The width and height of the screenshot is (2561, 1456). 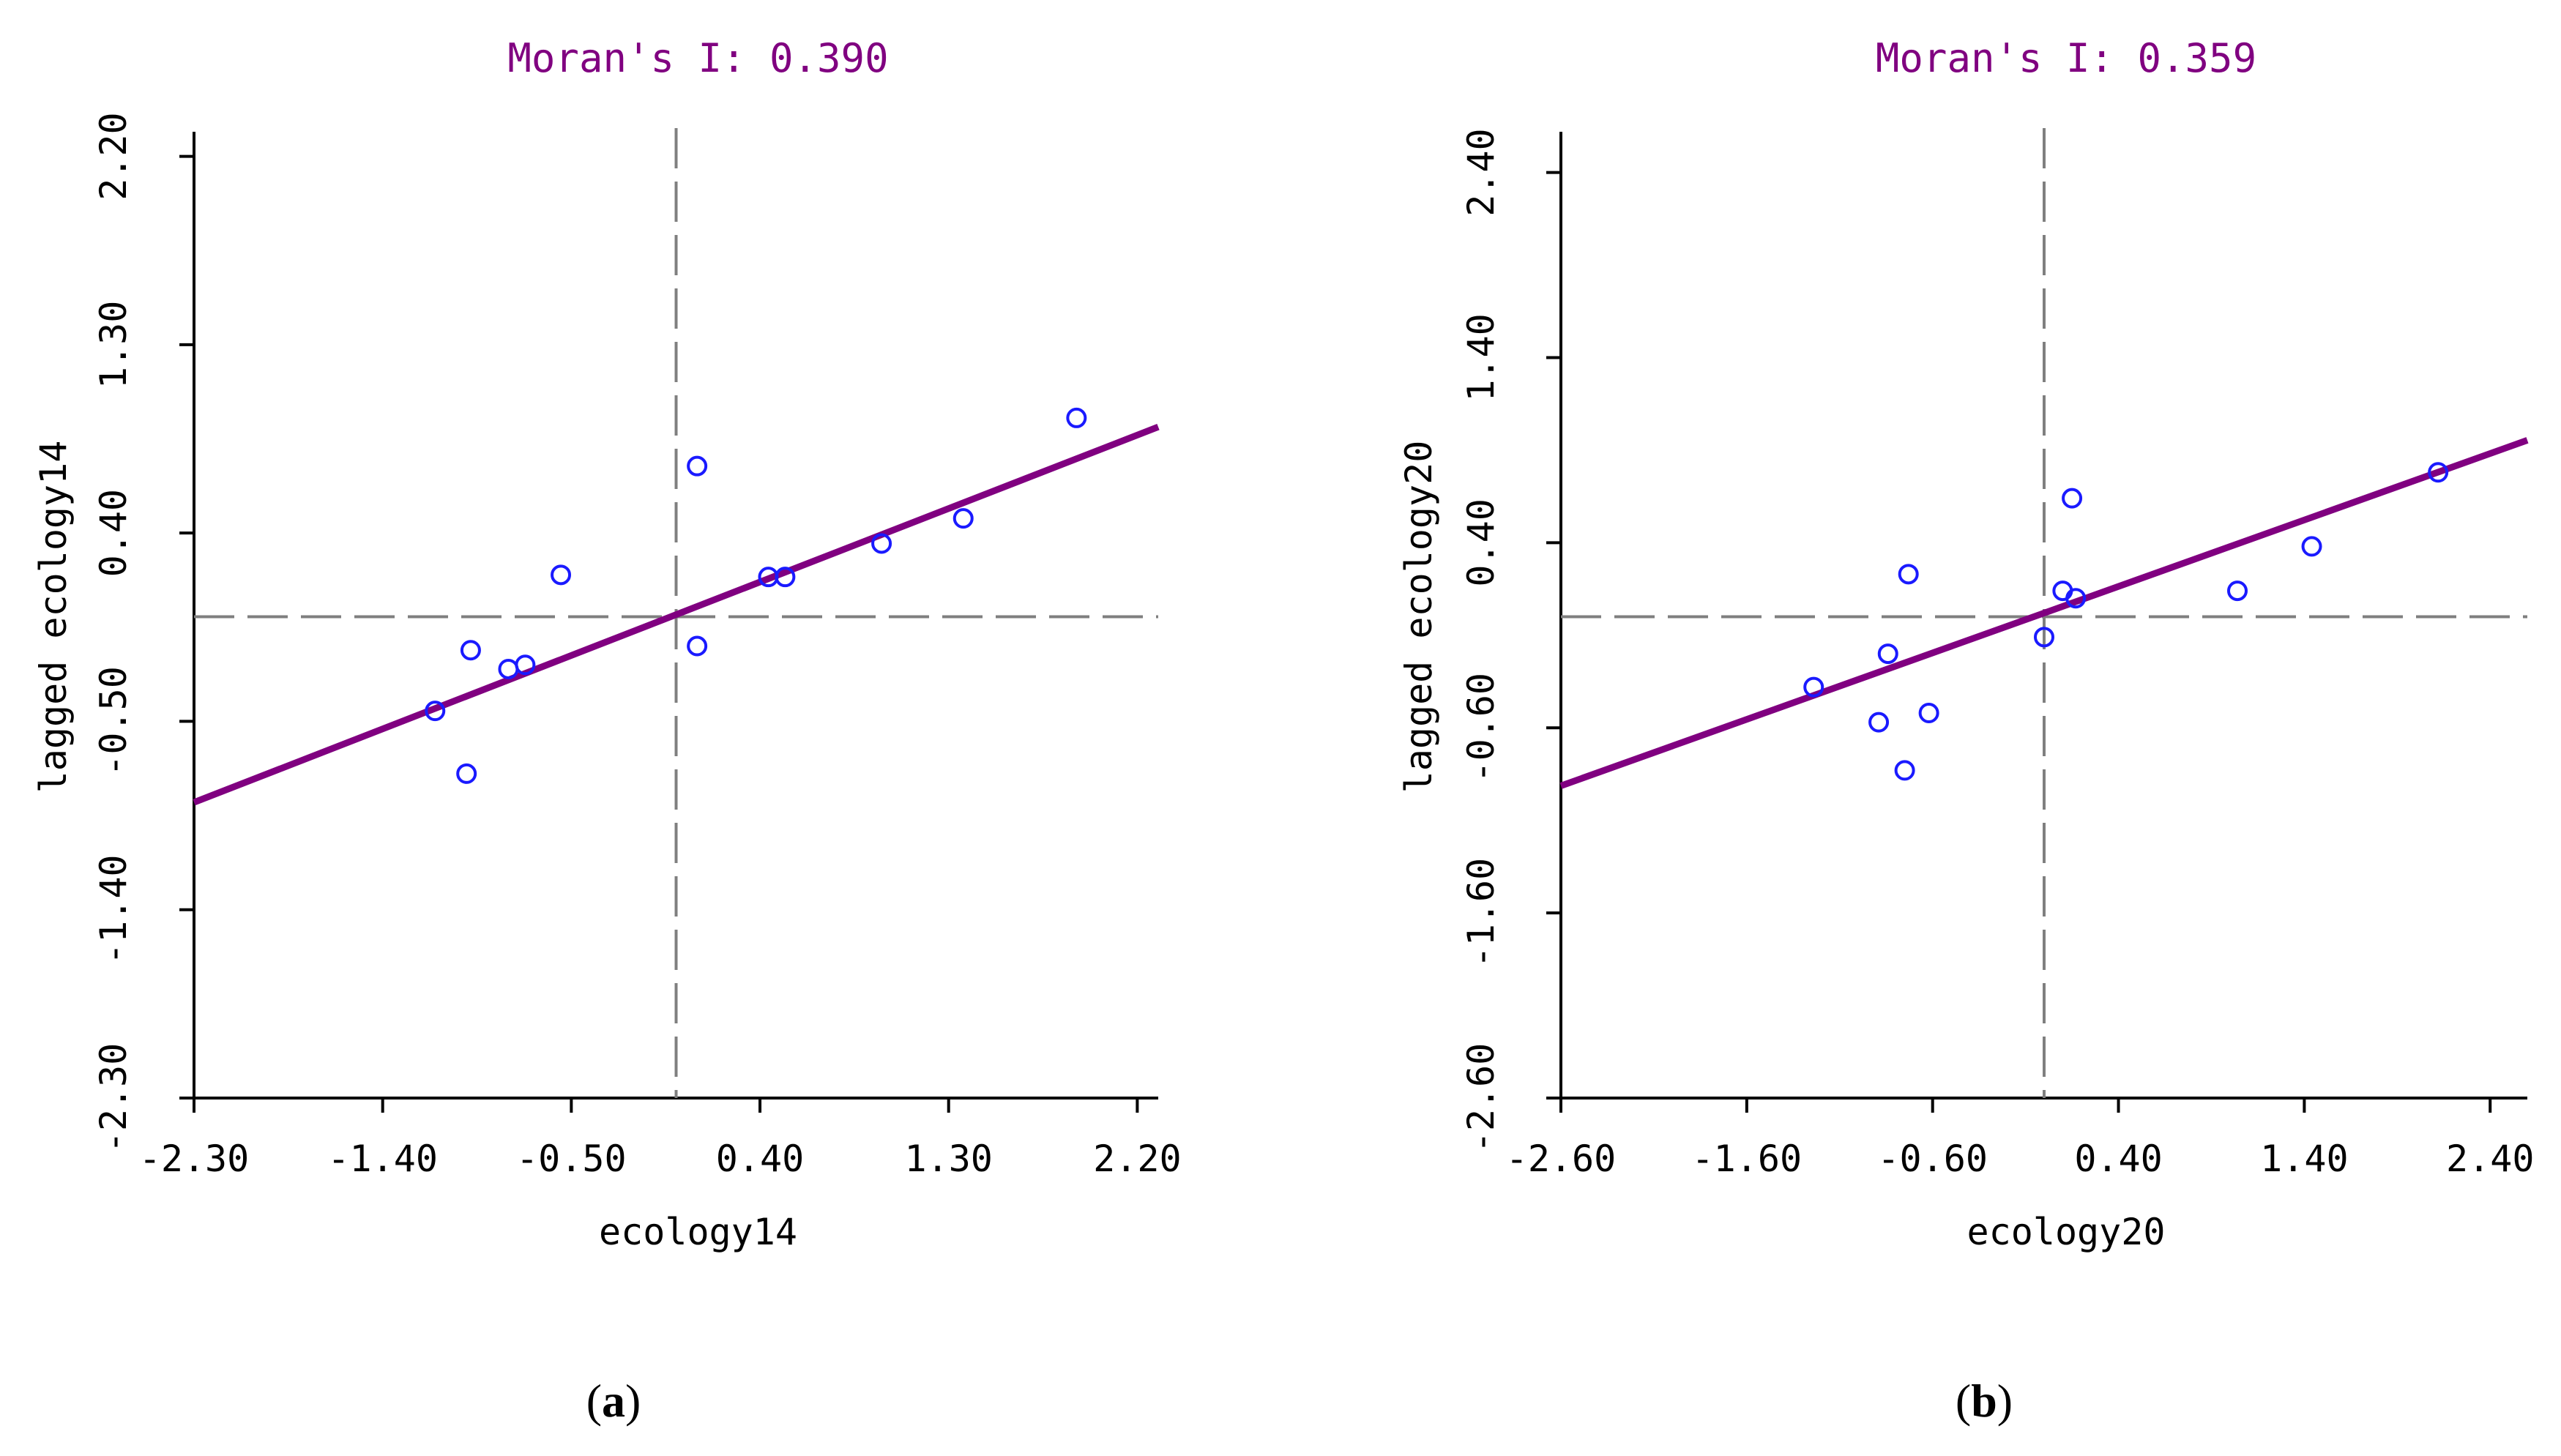 I want to click on chart-b-y-tick-label: -1.60, so click(x=1481, y=913).